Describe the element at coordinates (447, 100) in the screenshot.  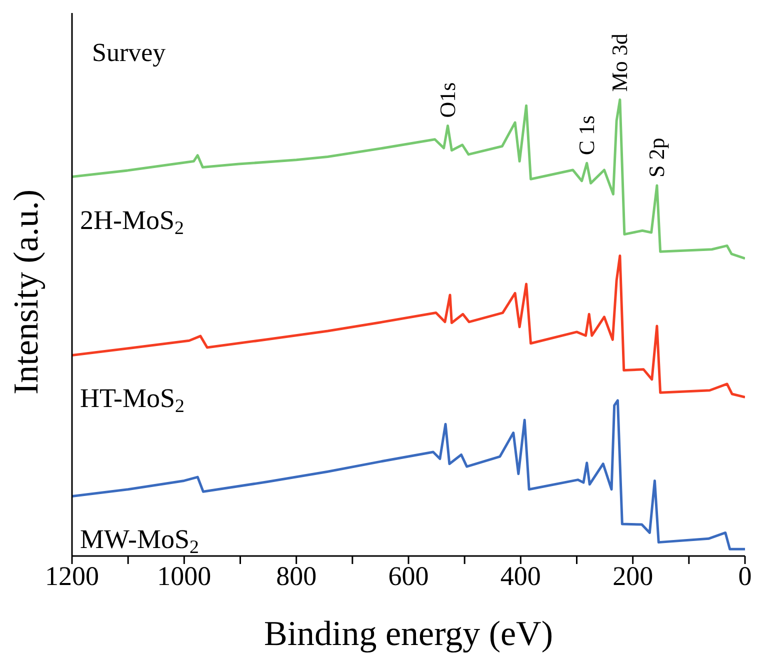
I see `annotation: O1s` at that location.